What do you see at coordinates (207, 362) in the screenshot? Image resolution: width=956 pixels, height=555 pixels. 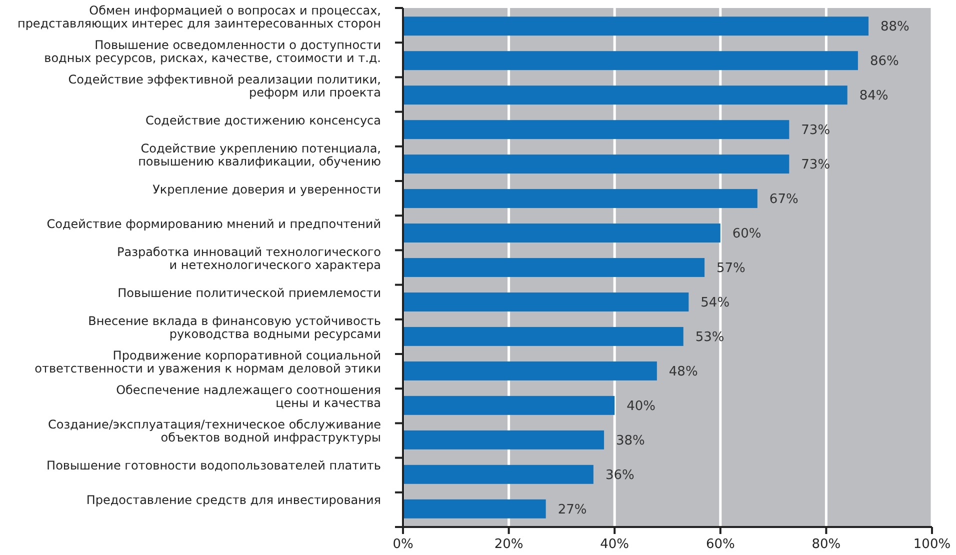 I see `y-tick-label: Продвижение корпоративной социальной ответственности и уважения к нормам деловой этики` at bounding box center [207, 362].